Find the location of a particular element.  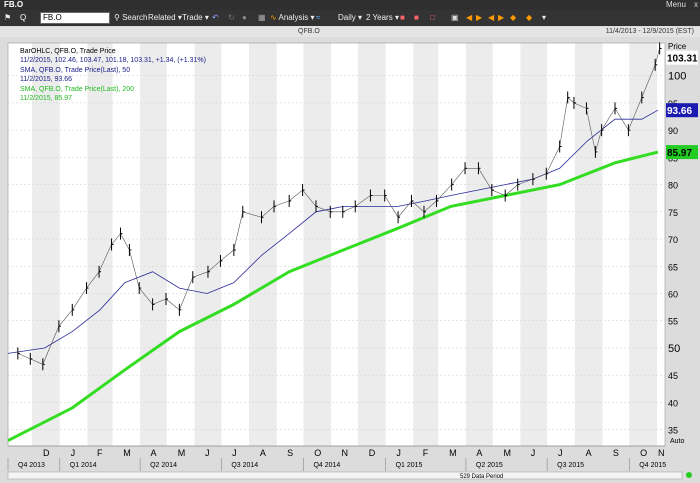

grid-icon: ▦ is located at coordinates (262, 17).